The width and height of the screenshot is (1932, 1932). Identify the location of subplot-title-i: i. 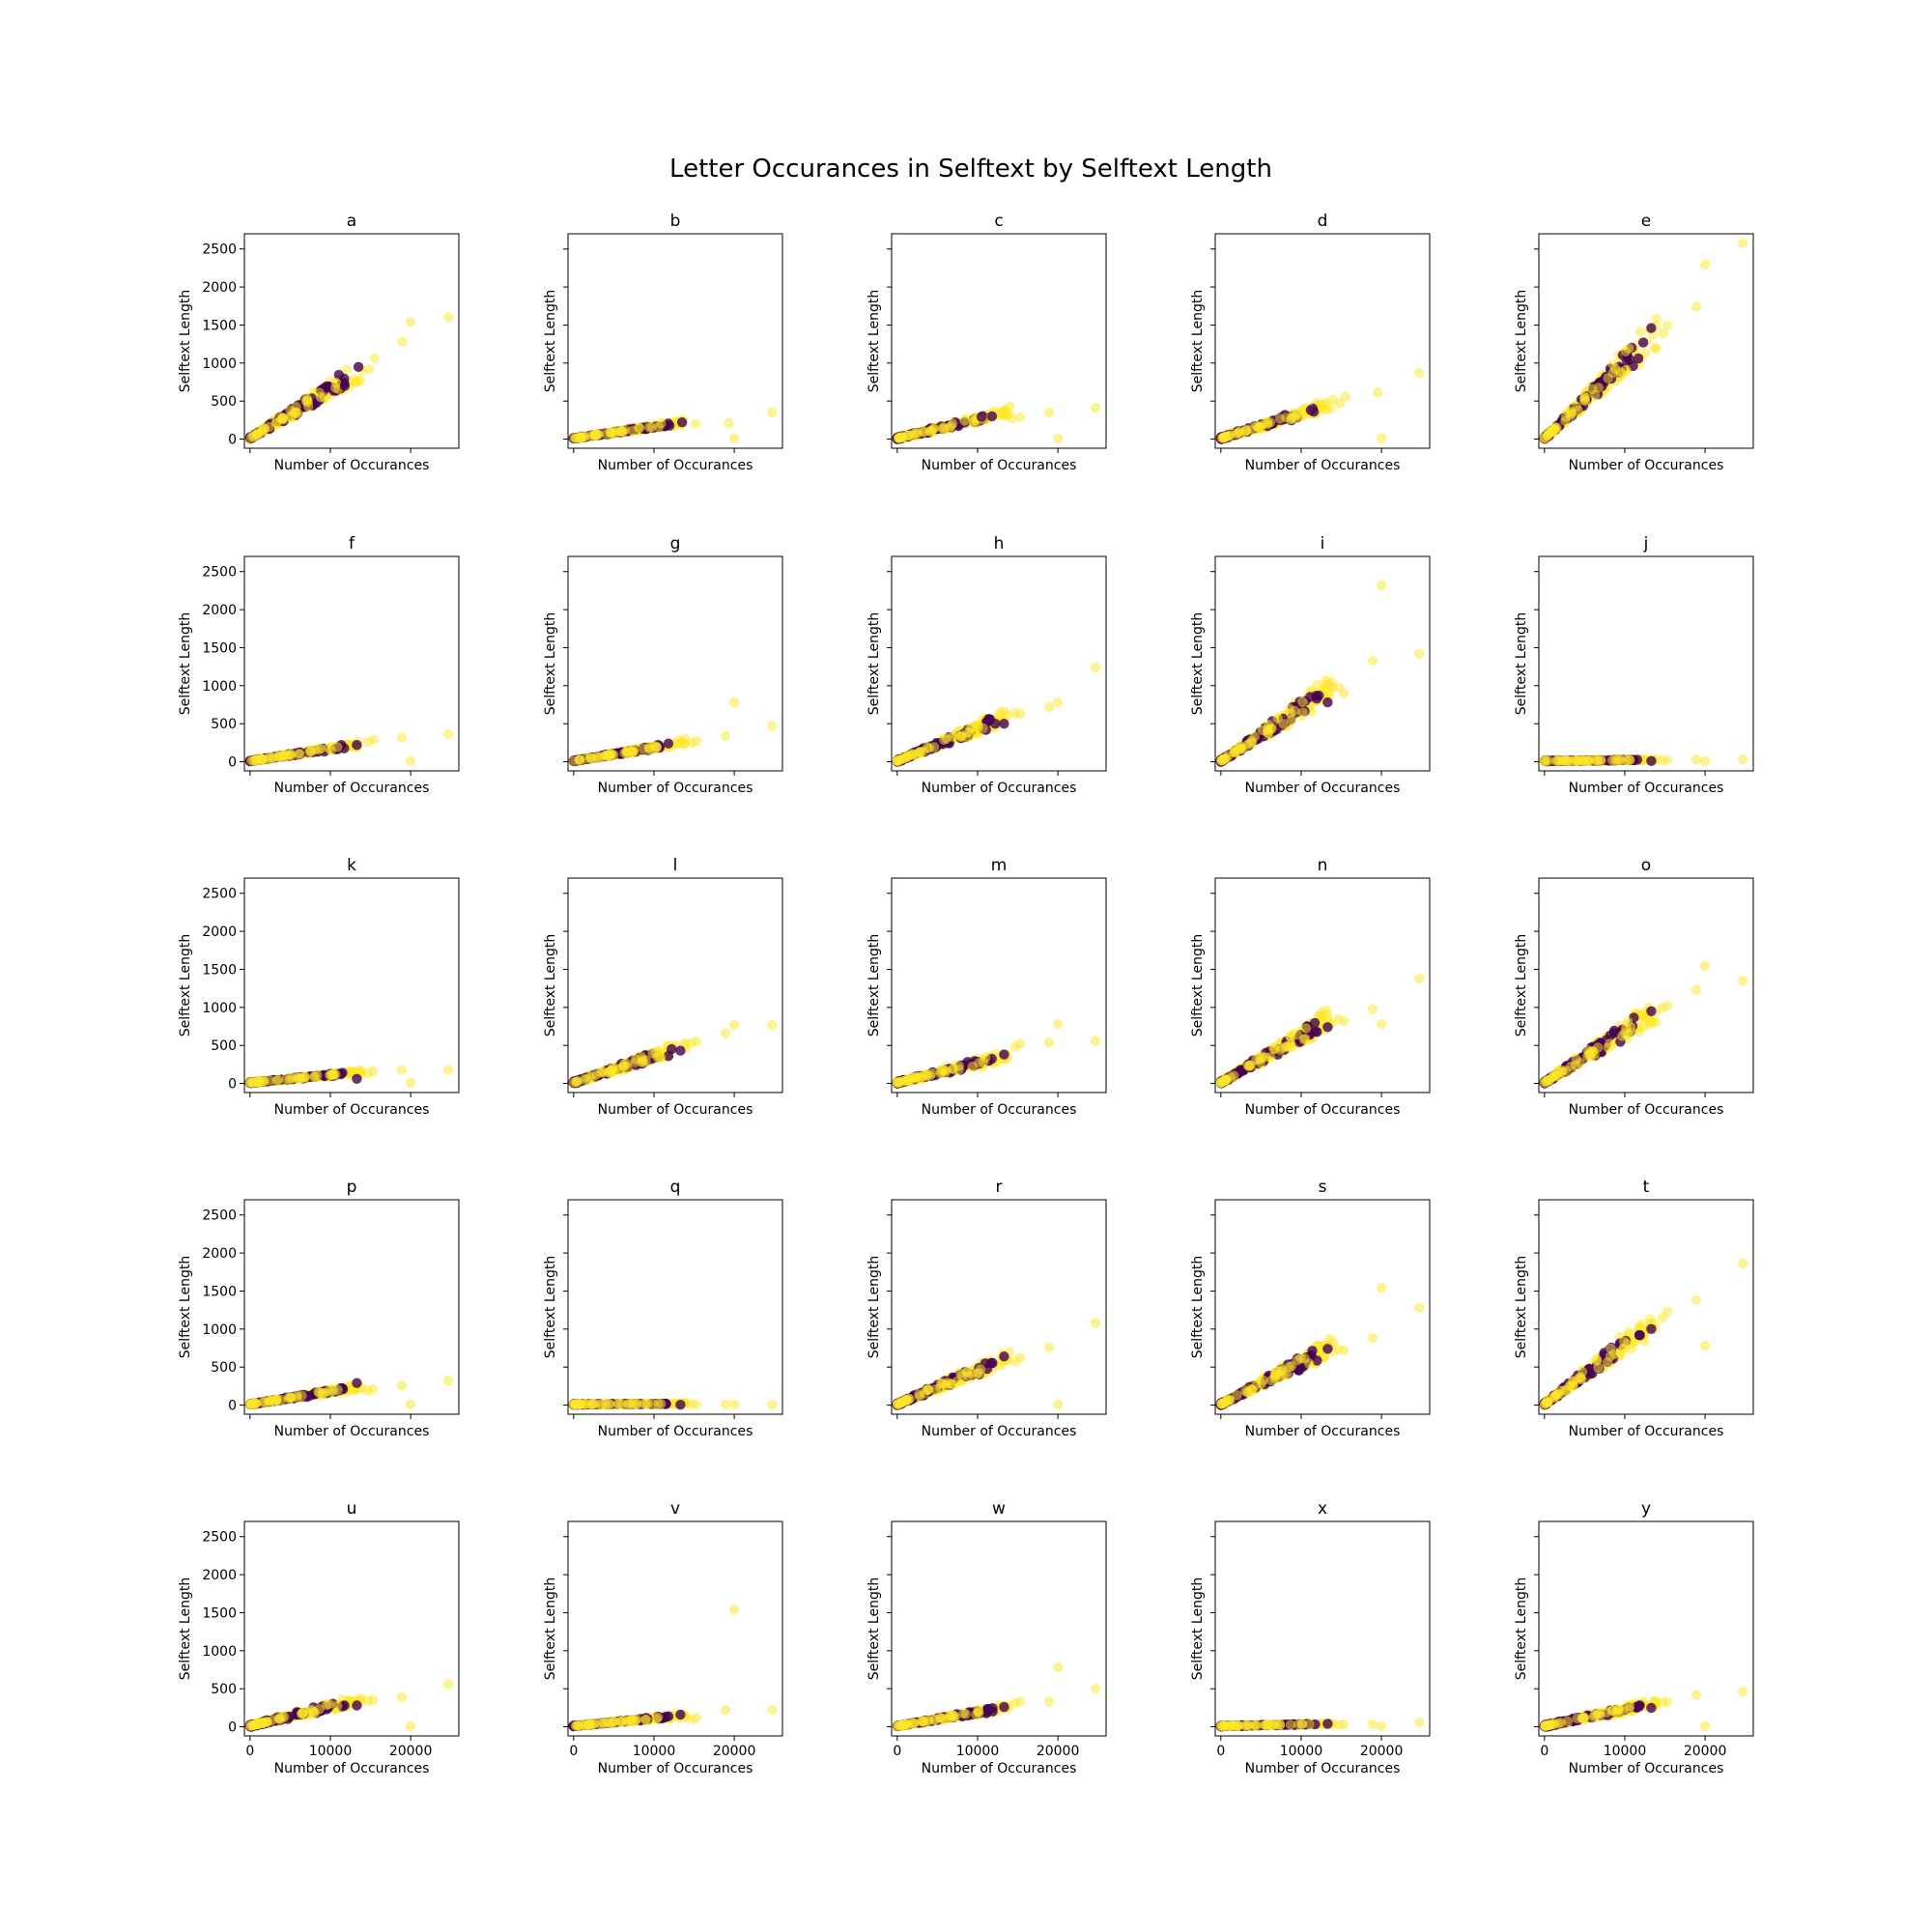
(1323, 544).